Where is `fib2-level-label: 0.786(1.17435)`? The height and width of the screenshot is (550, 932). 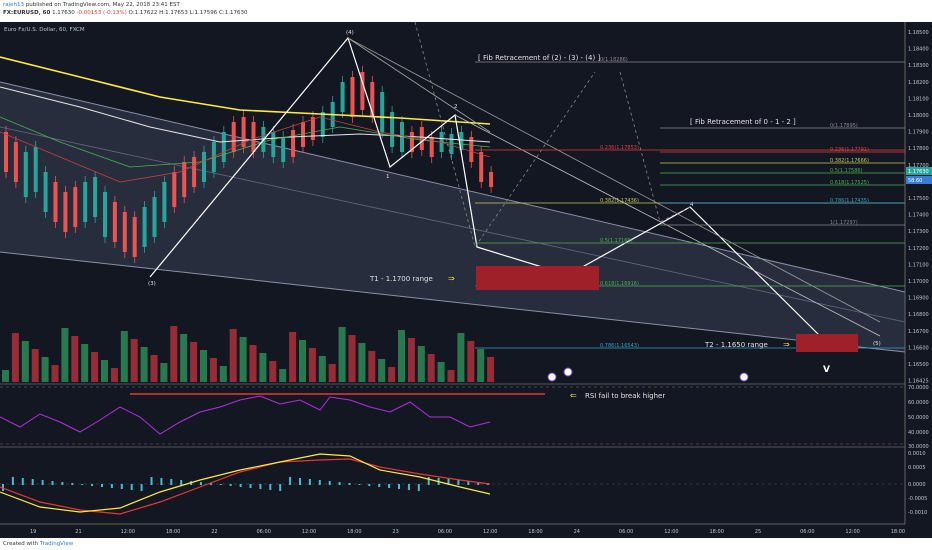
fib2-level-label: 0.786(1.17435) is located at coordinates (849, 201).